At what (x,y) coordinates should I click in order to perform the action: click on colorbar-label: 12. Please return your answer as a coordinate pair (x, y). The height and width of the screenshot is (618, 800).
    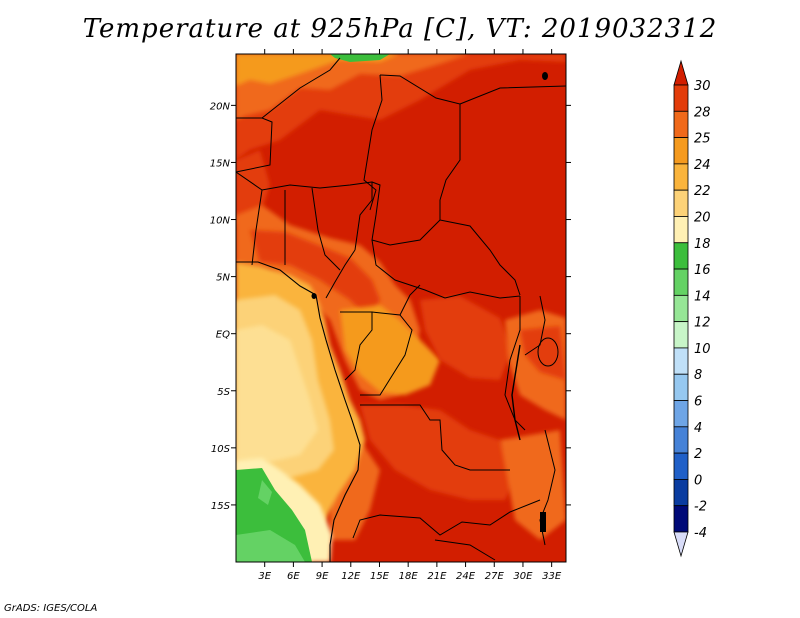
    Looking at the image, I should click on (702, 323).